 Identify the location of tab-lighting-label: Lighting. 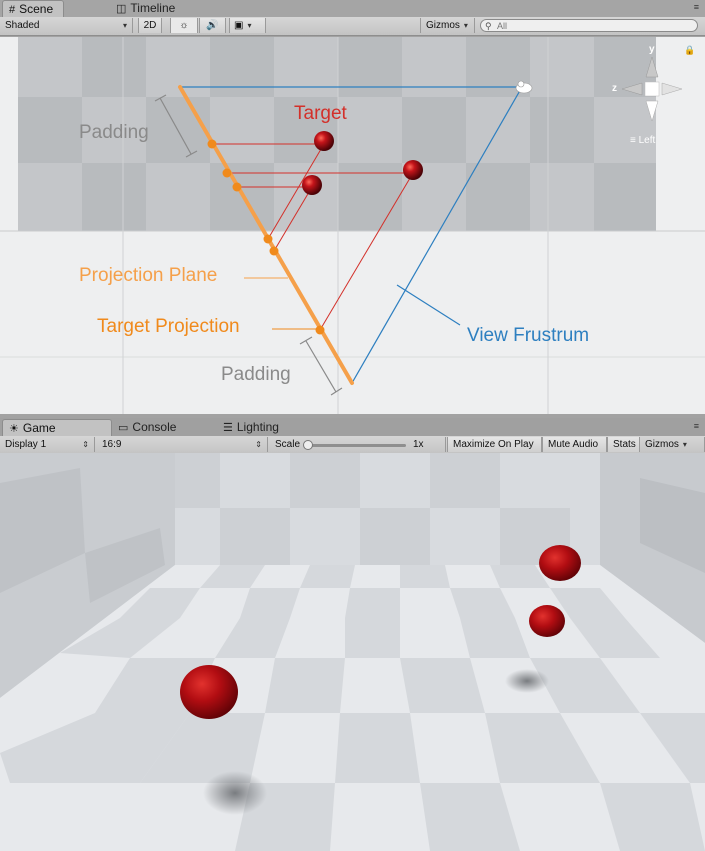
(257, 427).